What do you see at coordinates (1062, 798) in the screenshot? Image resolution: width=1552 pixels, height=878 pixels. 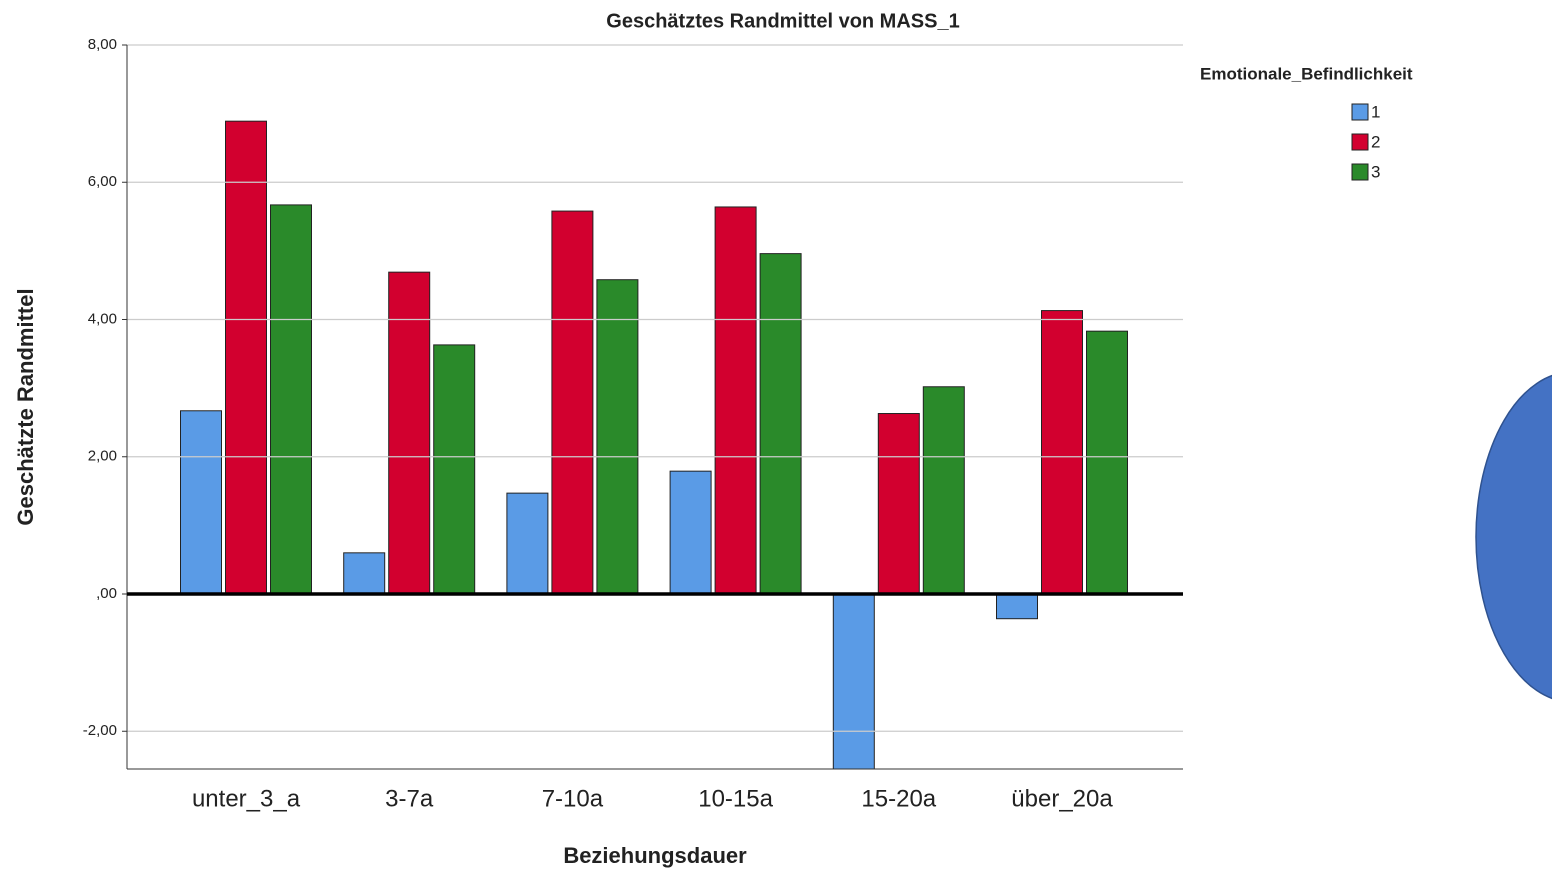 I see `x-tick-label: über_20a` at bounding box center [1062, 798].